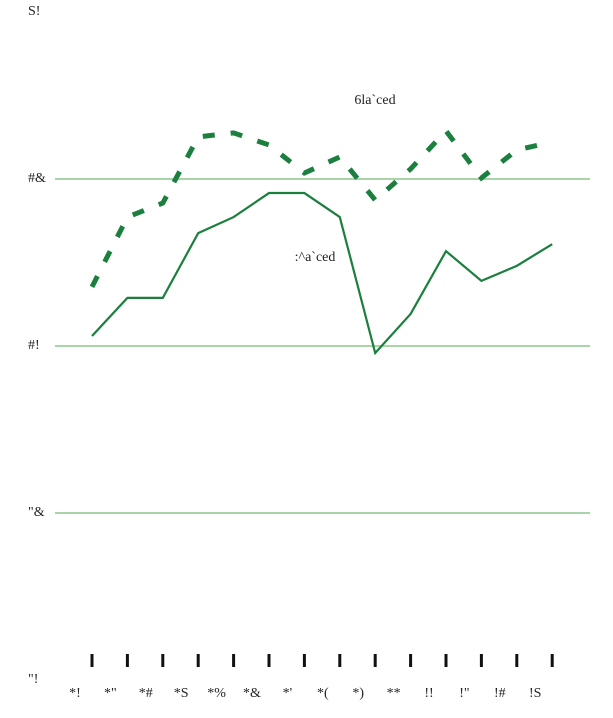 The height and width of the screenshot is (718, 613). I want to click on y-tick-label: "!, so click(33, 679).